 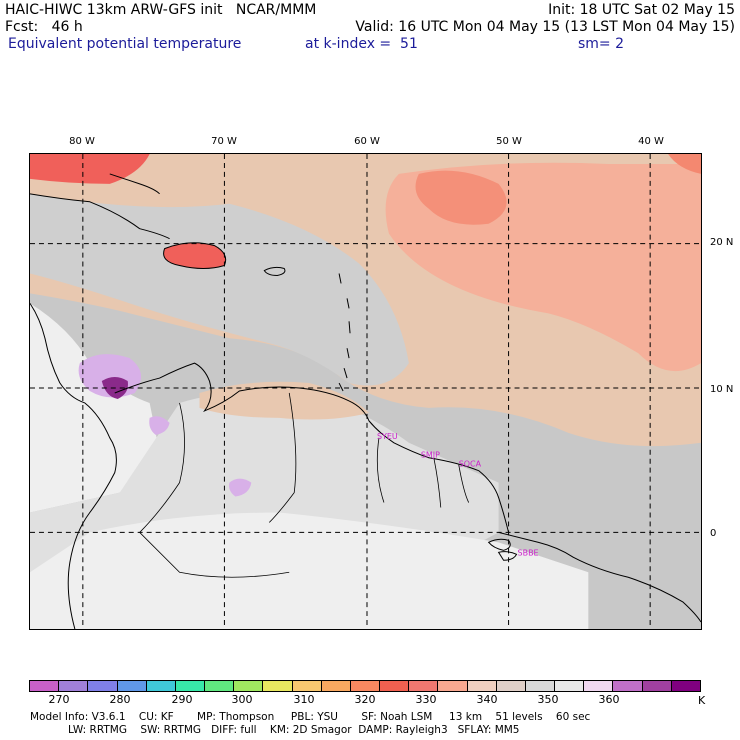 I want to click on colorbar-tick-270: 270, so click(x=59, y=699).